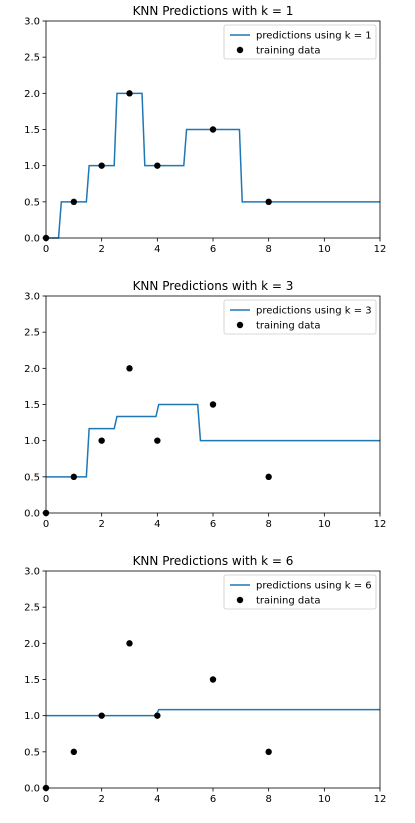 This screenshot has height=823, width=415. What do you see at coordinates (314, 36) in the screenshot?
I see `legend-label: predictions using k = 1` at bounding box center [314, 36].